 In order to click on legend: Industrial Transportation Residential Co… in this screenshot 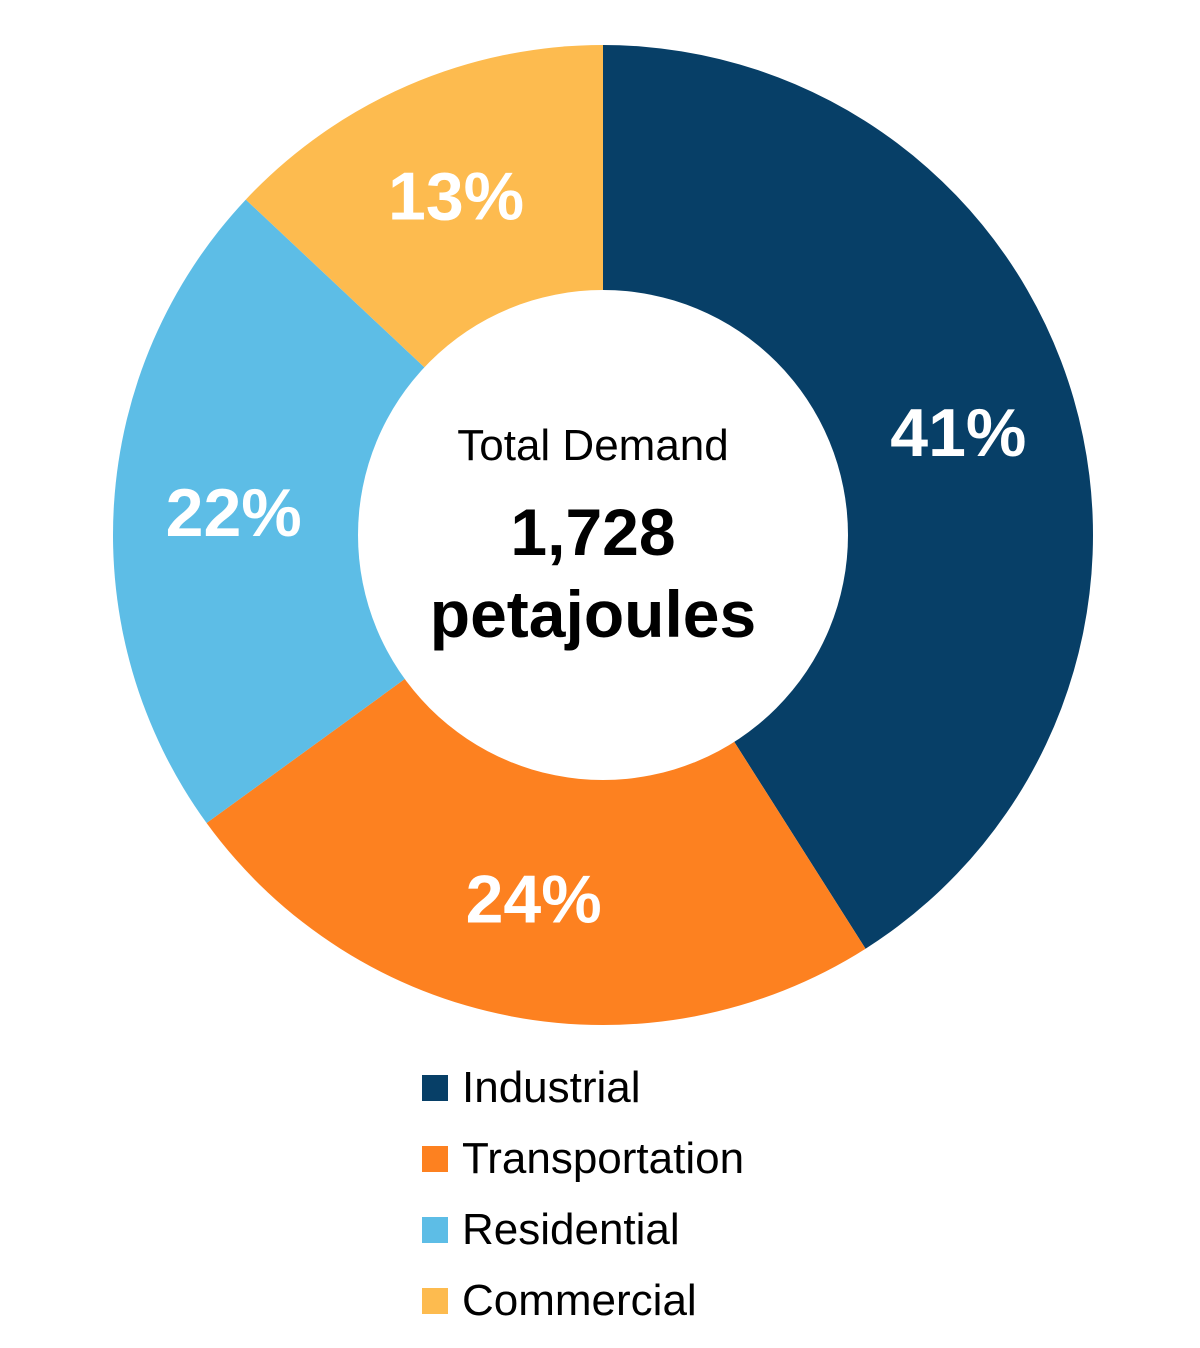, I will do `click(583, 1194)`.